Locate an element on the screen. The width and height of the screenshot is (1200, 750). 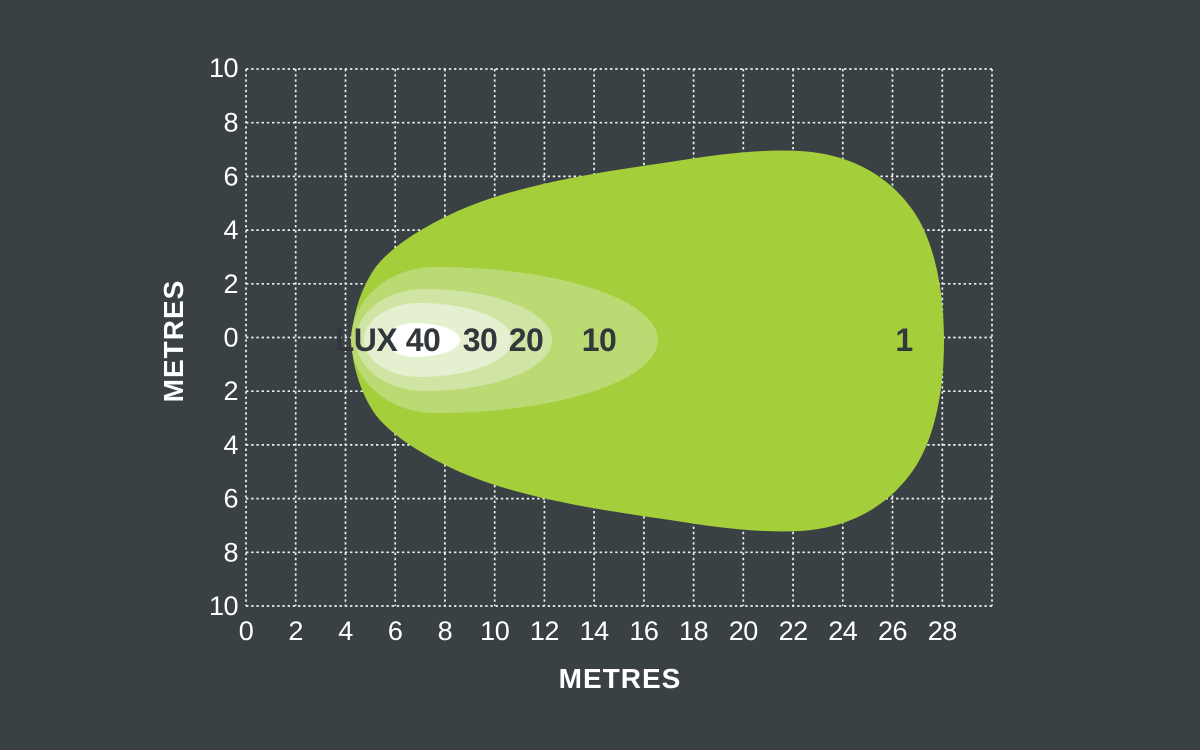
contour-label-40: 40 is located at coordinates (423, 340).